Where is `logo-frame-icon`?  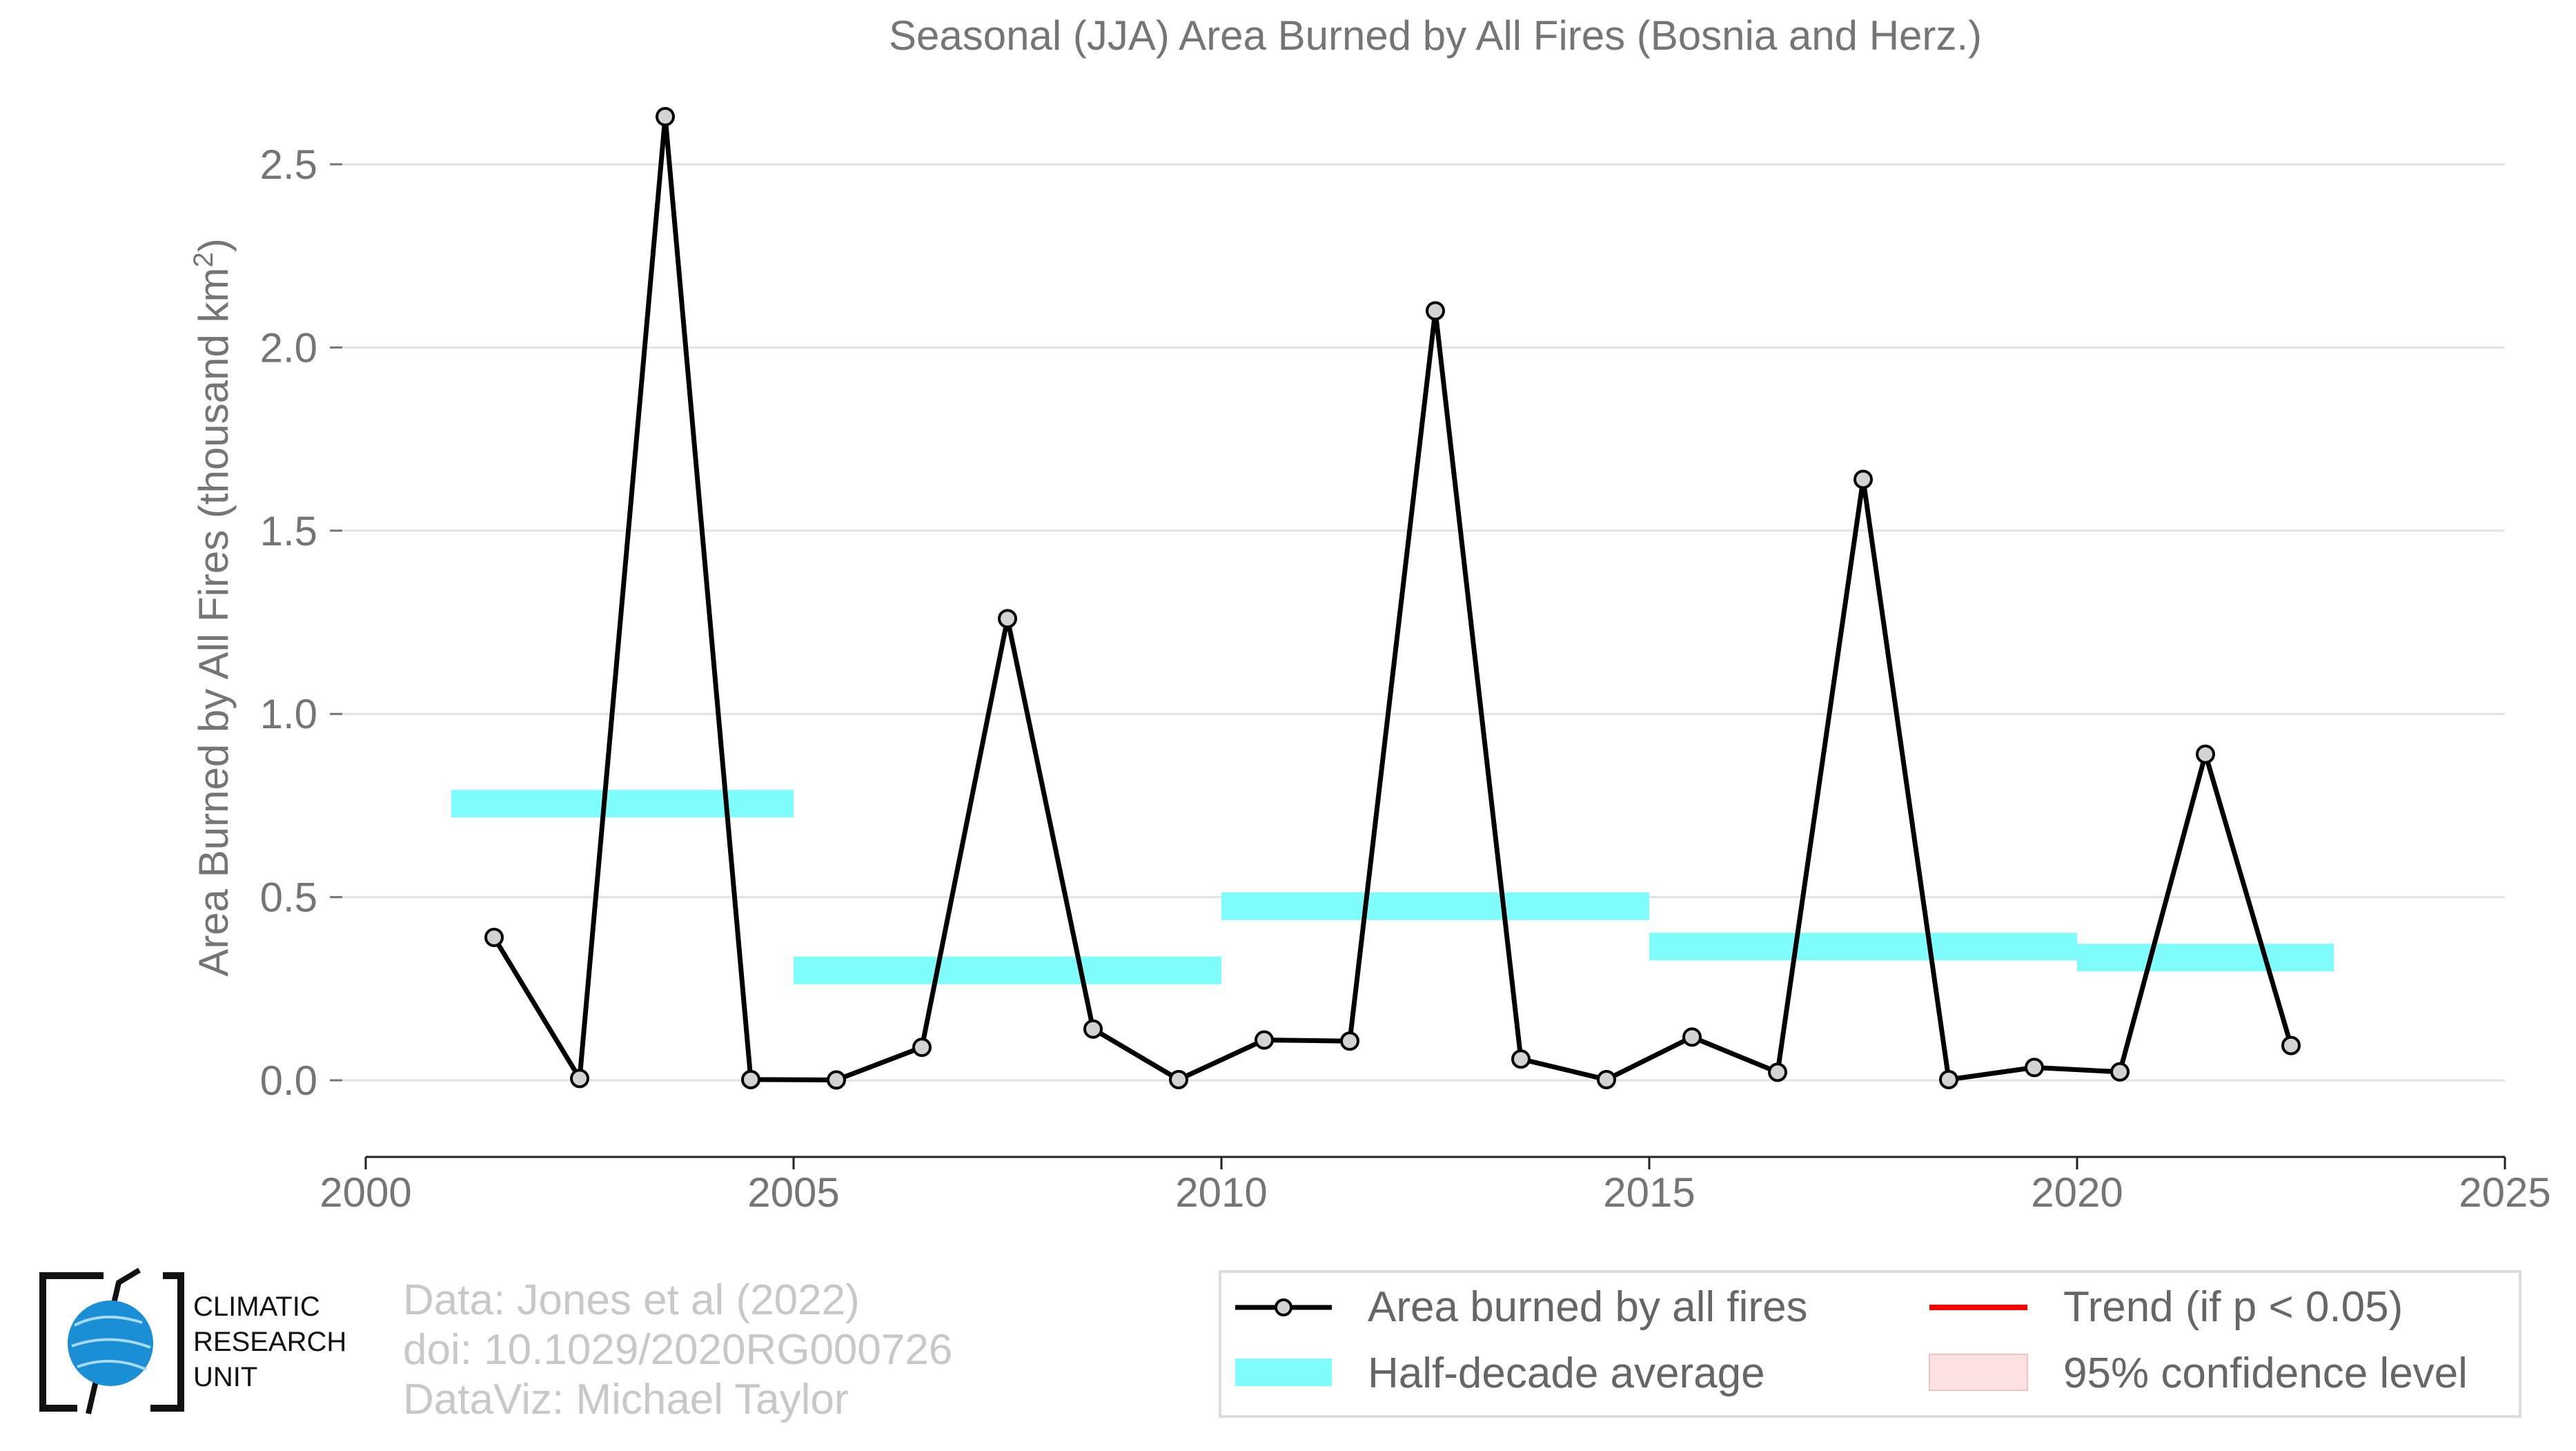
logo-frame-icon is located at coordinates (111, 1342).